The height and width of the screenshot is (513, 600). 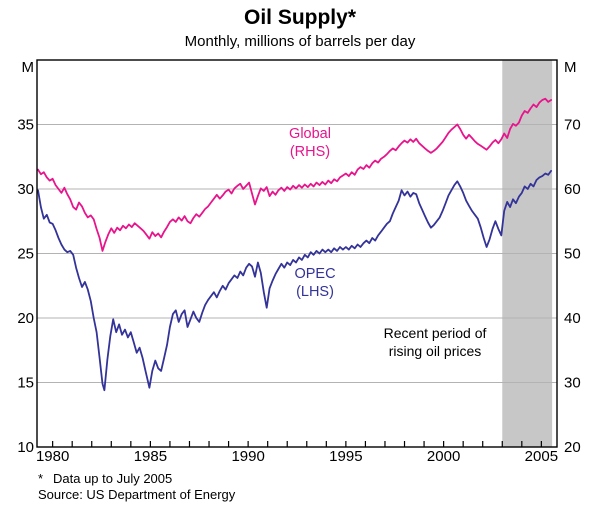 I want to click on annotation-line-2: rising oil prices, so click(x=435, y=351).